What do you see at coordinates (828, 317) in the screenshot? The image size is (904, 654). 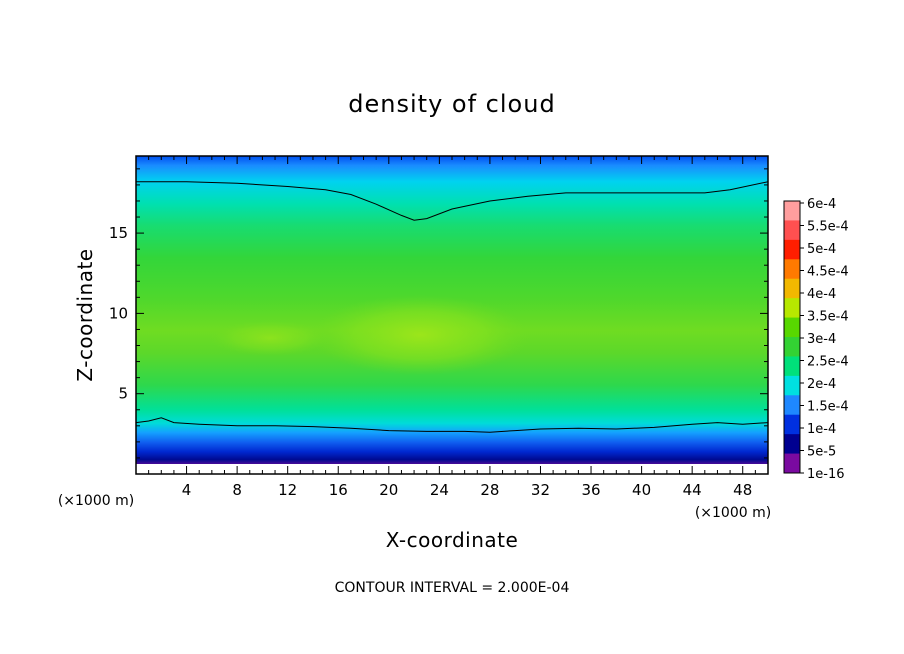 I see `colorbar-label: 3.5e-4` at bounding box center [828, 317].